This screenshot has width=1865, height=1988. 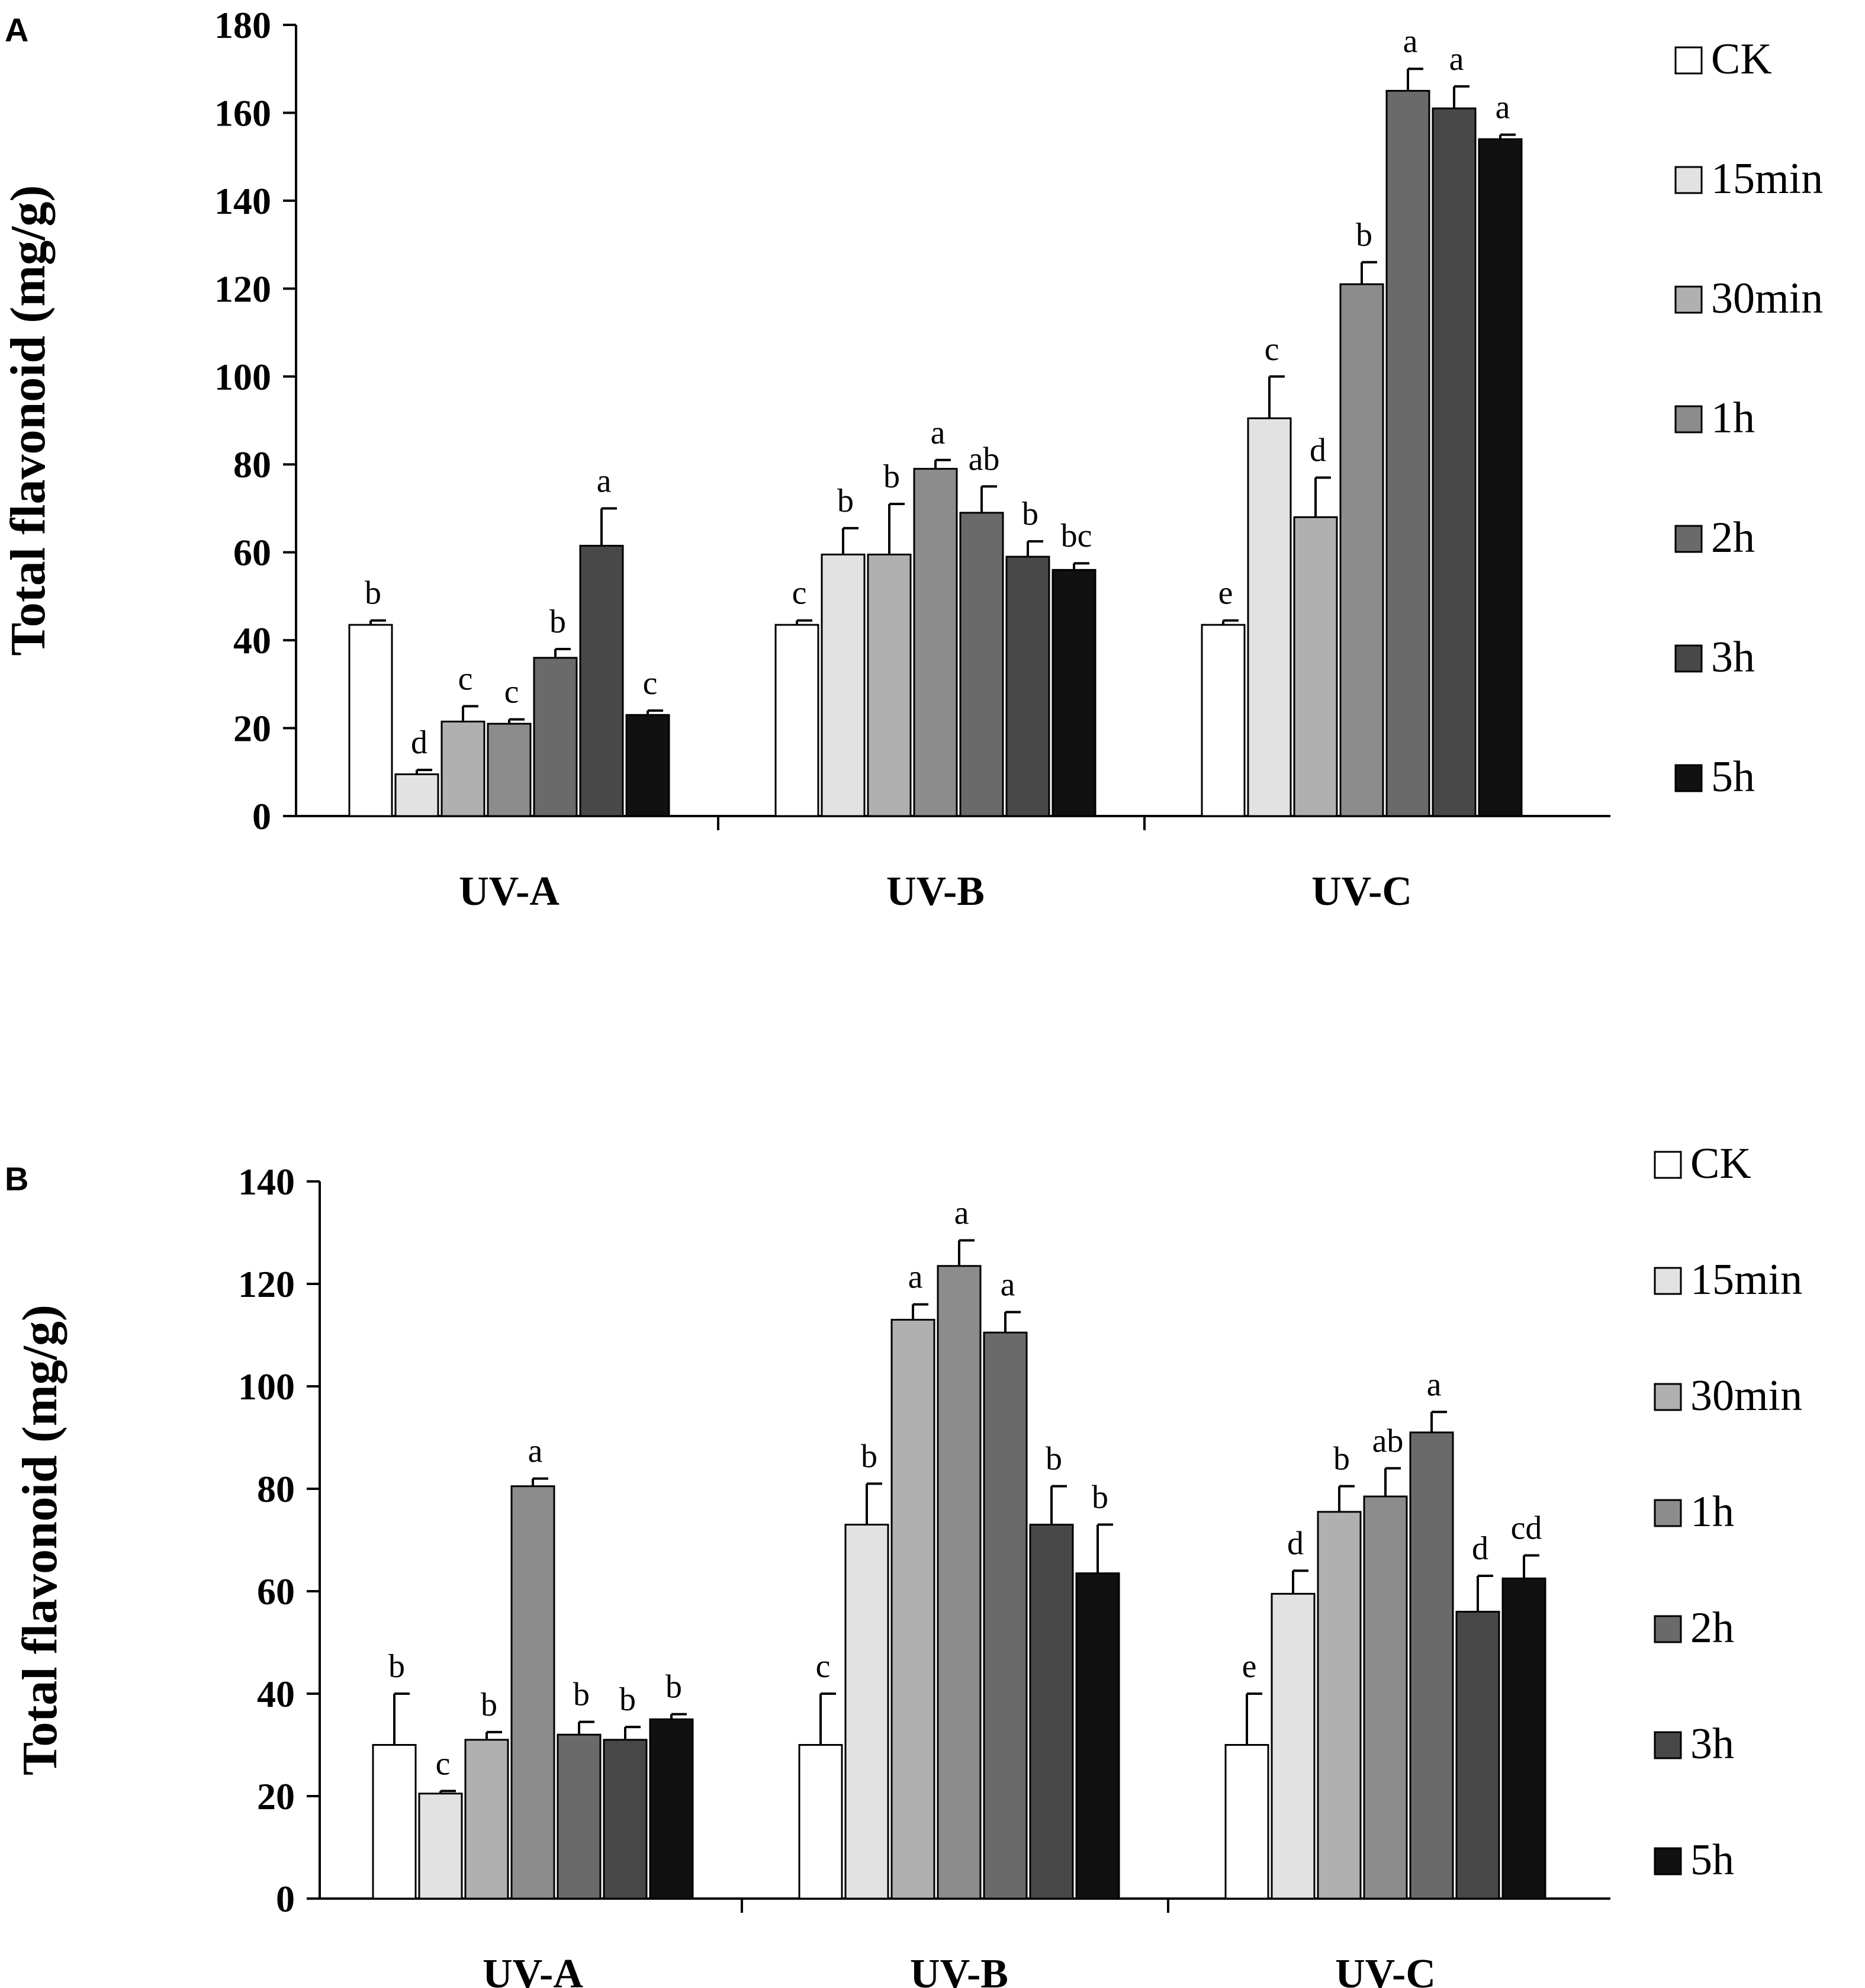 What do you see at coordinates (601, 681) in the screenshot?
I see `panel-a-bar-uv-a-3h` at bounding box center [601, 681].